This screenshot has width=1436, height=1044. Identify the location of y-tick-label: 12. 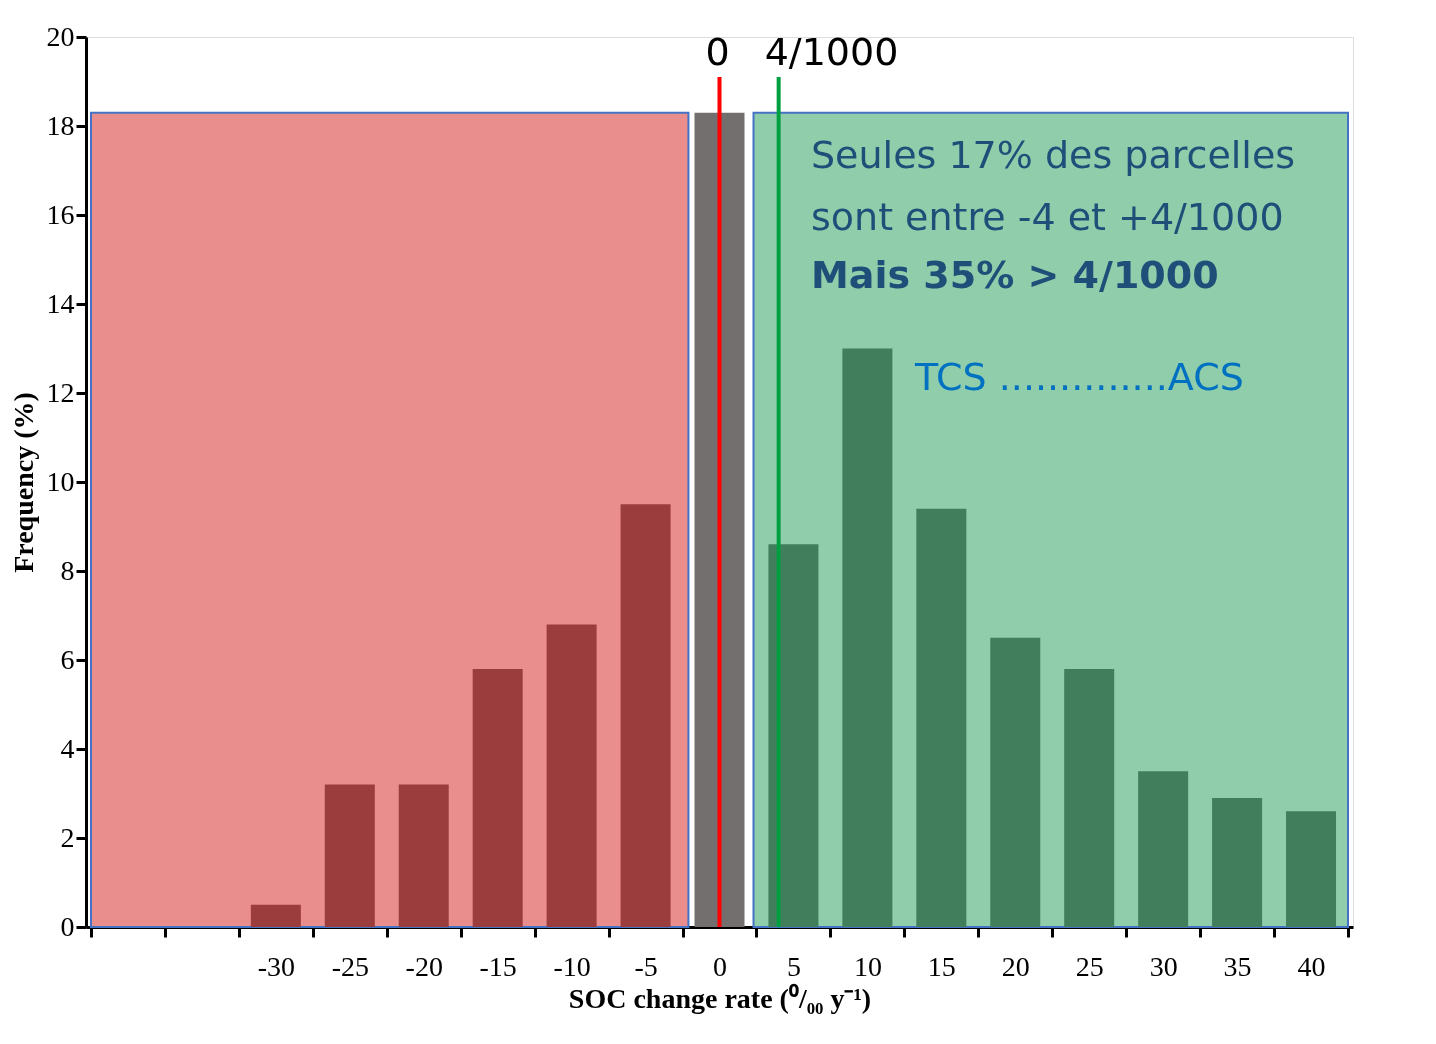
(60, 392).